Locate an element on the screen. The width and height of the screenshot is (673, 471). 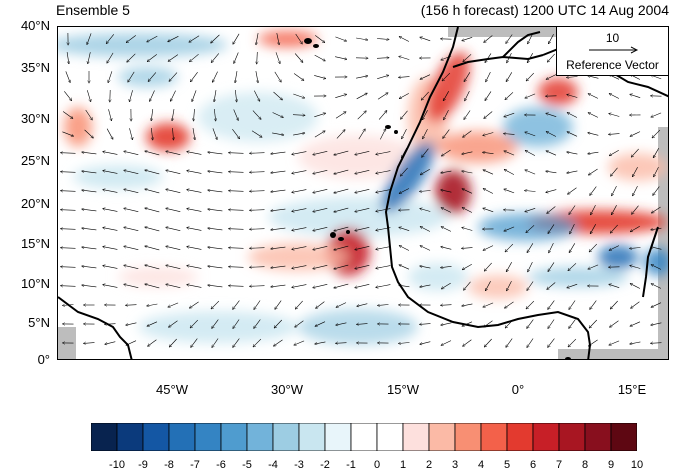
colorbar-tick-label: 6 is located at coordinates (533, 465).